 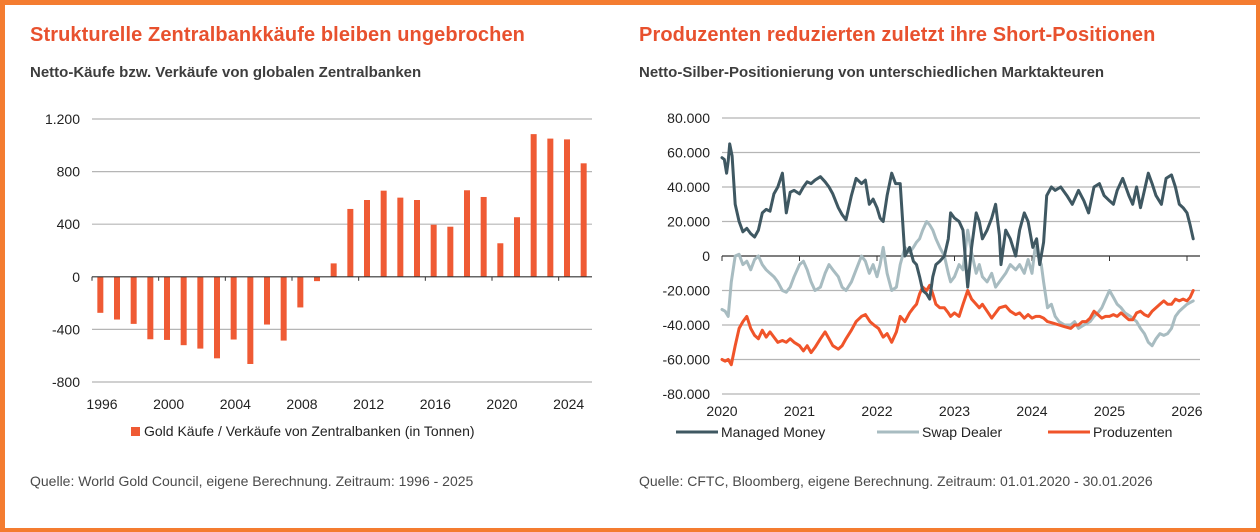 I want to click on bar-1997, so click(x=117, y=298).